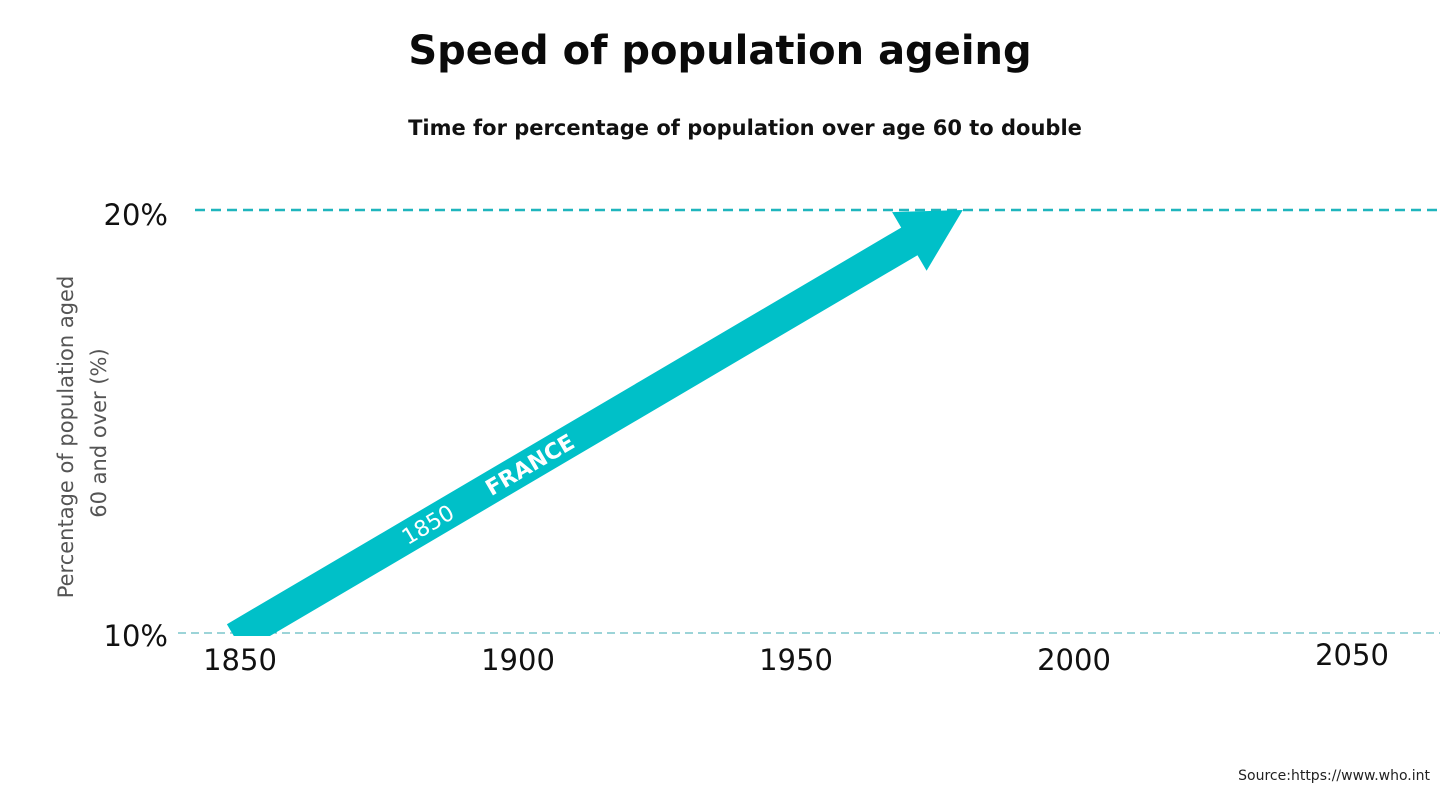  What do you see at coordinates (136, 636) in the screenshot?
I see `y-tick-label-10: 10%` at bounding box center [136, 636].